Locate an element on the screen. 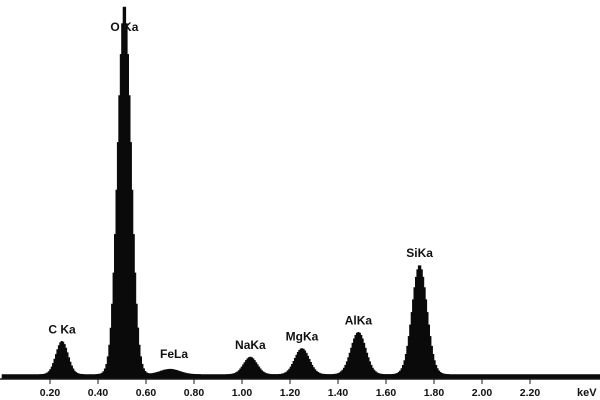 The height and width of the screenshot is (400, 600). x-tick-label: 1.20 is located at coordinates (290, 393).